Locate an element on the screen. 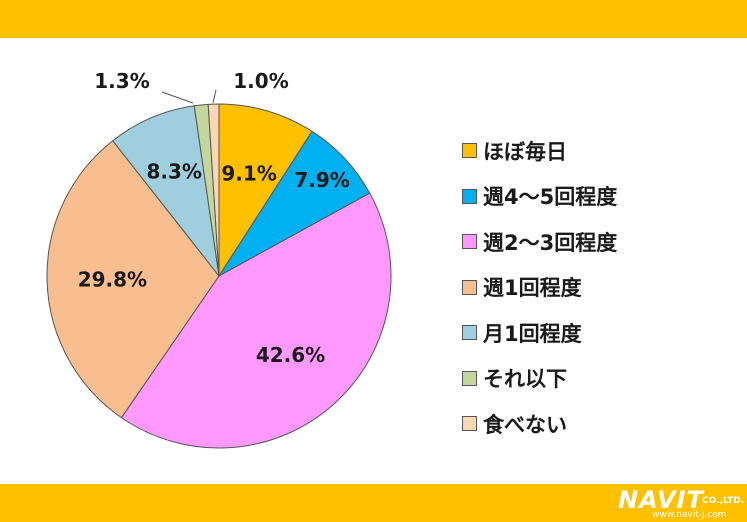 The height and width of the screenshot is (522, 747). company-logo: NAVIT CO.,LTD. www.navit-j.com is located at coordinates (678, 503).